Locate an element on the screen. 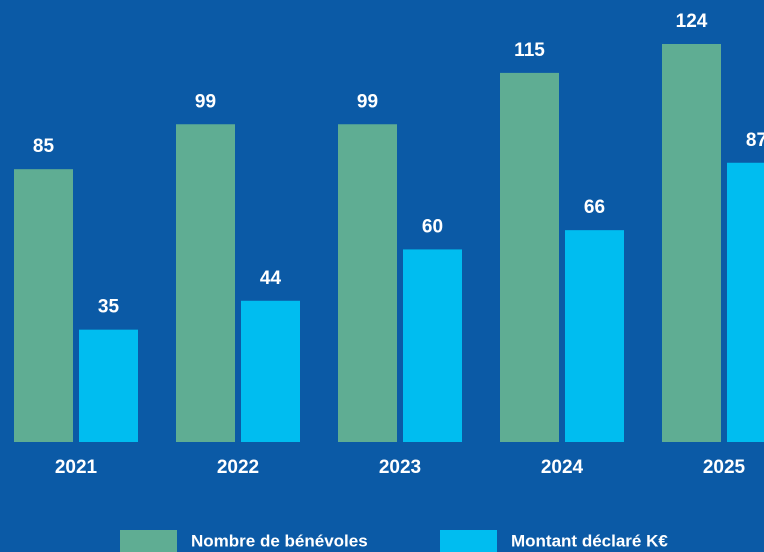  x-tick-label: 2021 is located at coordinates (76, 467).